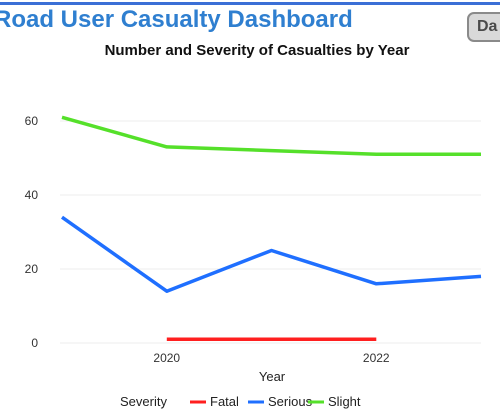  I want to click on header-rule, so click(250, 3).